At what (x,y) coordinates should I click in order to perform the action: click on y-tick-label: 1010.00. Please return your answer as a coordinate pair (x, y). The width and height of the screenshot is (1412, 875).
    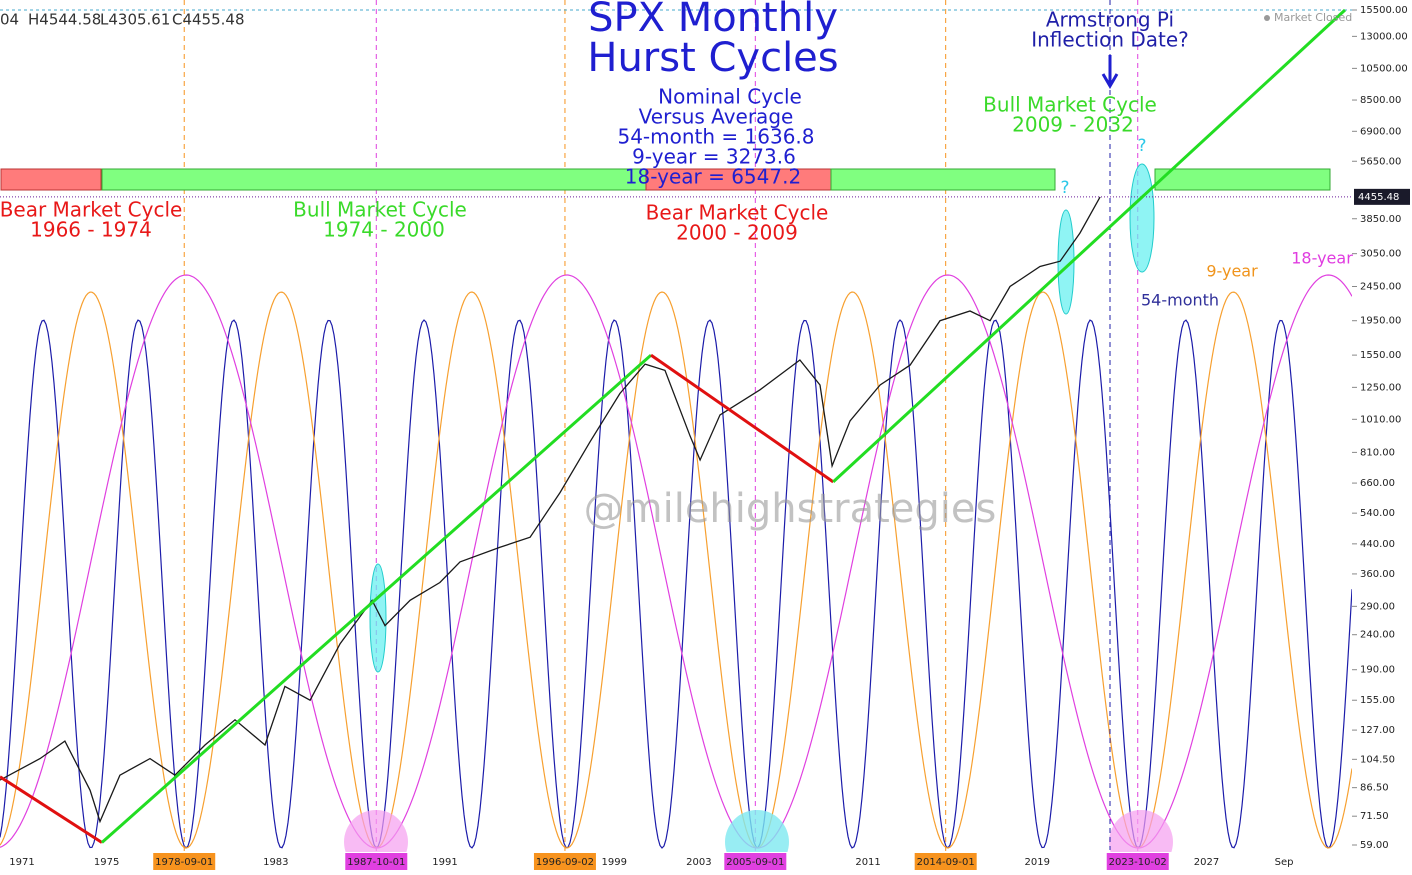
    Looking at the image, I should click on (1380, 419).